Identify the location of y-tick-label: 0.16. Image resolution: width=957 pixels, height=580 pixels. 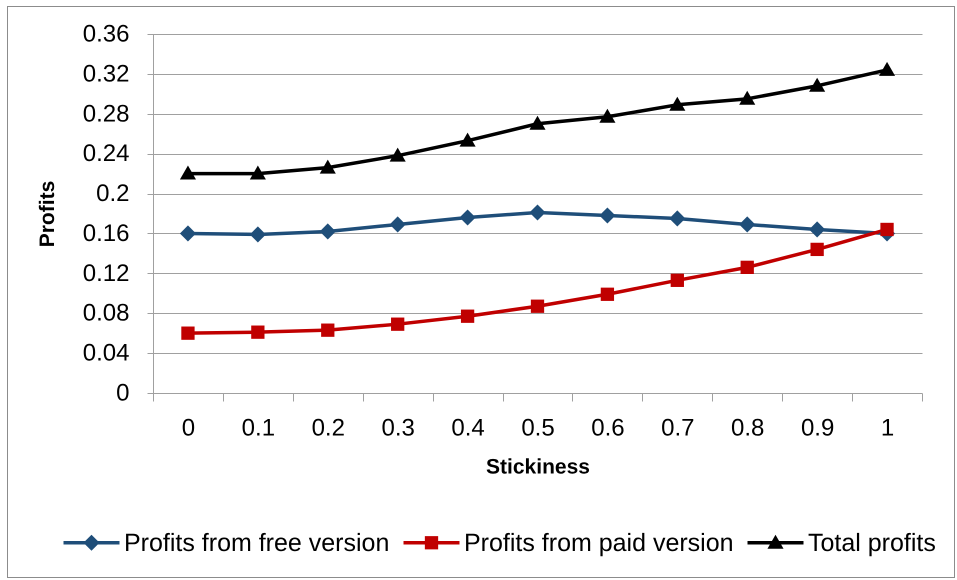
(106, 233).